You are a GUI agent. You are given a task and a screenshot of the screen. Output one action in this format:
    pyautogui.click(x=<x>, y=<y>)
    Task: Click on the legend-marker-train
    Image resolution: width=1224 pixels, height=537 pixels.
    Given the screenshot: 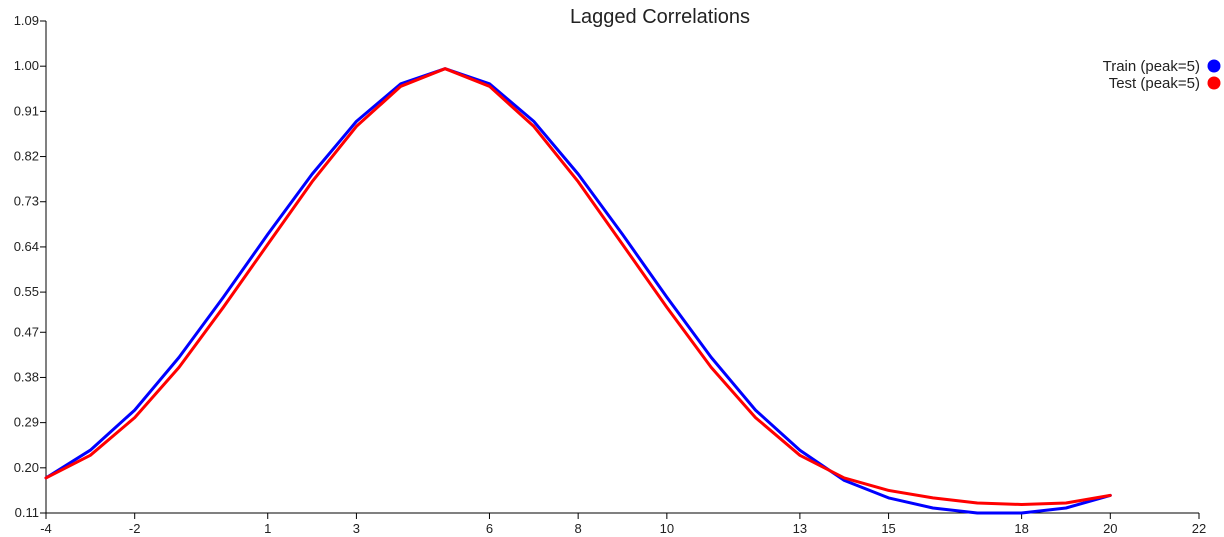 What is the action you would take?
    pyautogui.click(x=1214, y=66)
    